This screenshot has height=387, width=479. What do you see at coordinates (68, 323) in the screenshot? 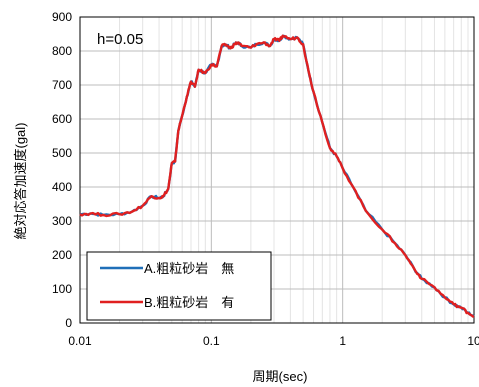
I see `y-tick-label: 0` at bounding box center [68, 323].